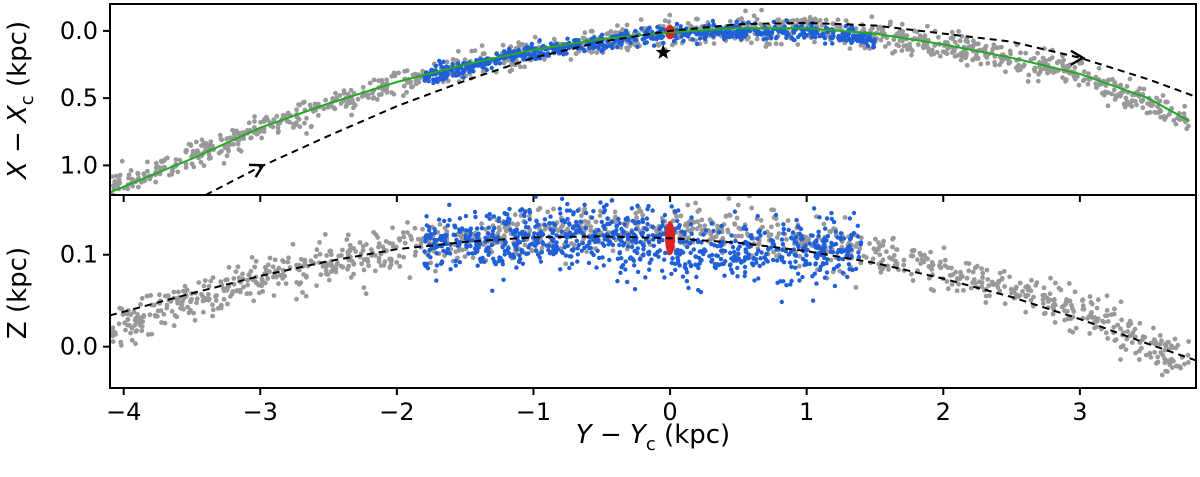  What do you see at coordinates (943, 412) in the screenshot?
I see `x-tick-label: 2` at bounding box center [943, 412].